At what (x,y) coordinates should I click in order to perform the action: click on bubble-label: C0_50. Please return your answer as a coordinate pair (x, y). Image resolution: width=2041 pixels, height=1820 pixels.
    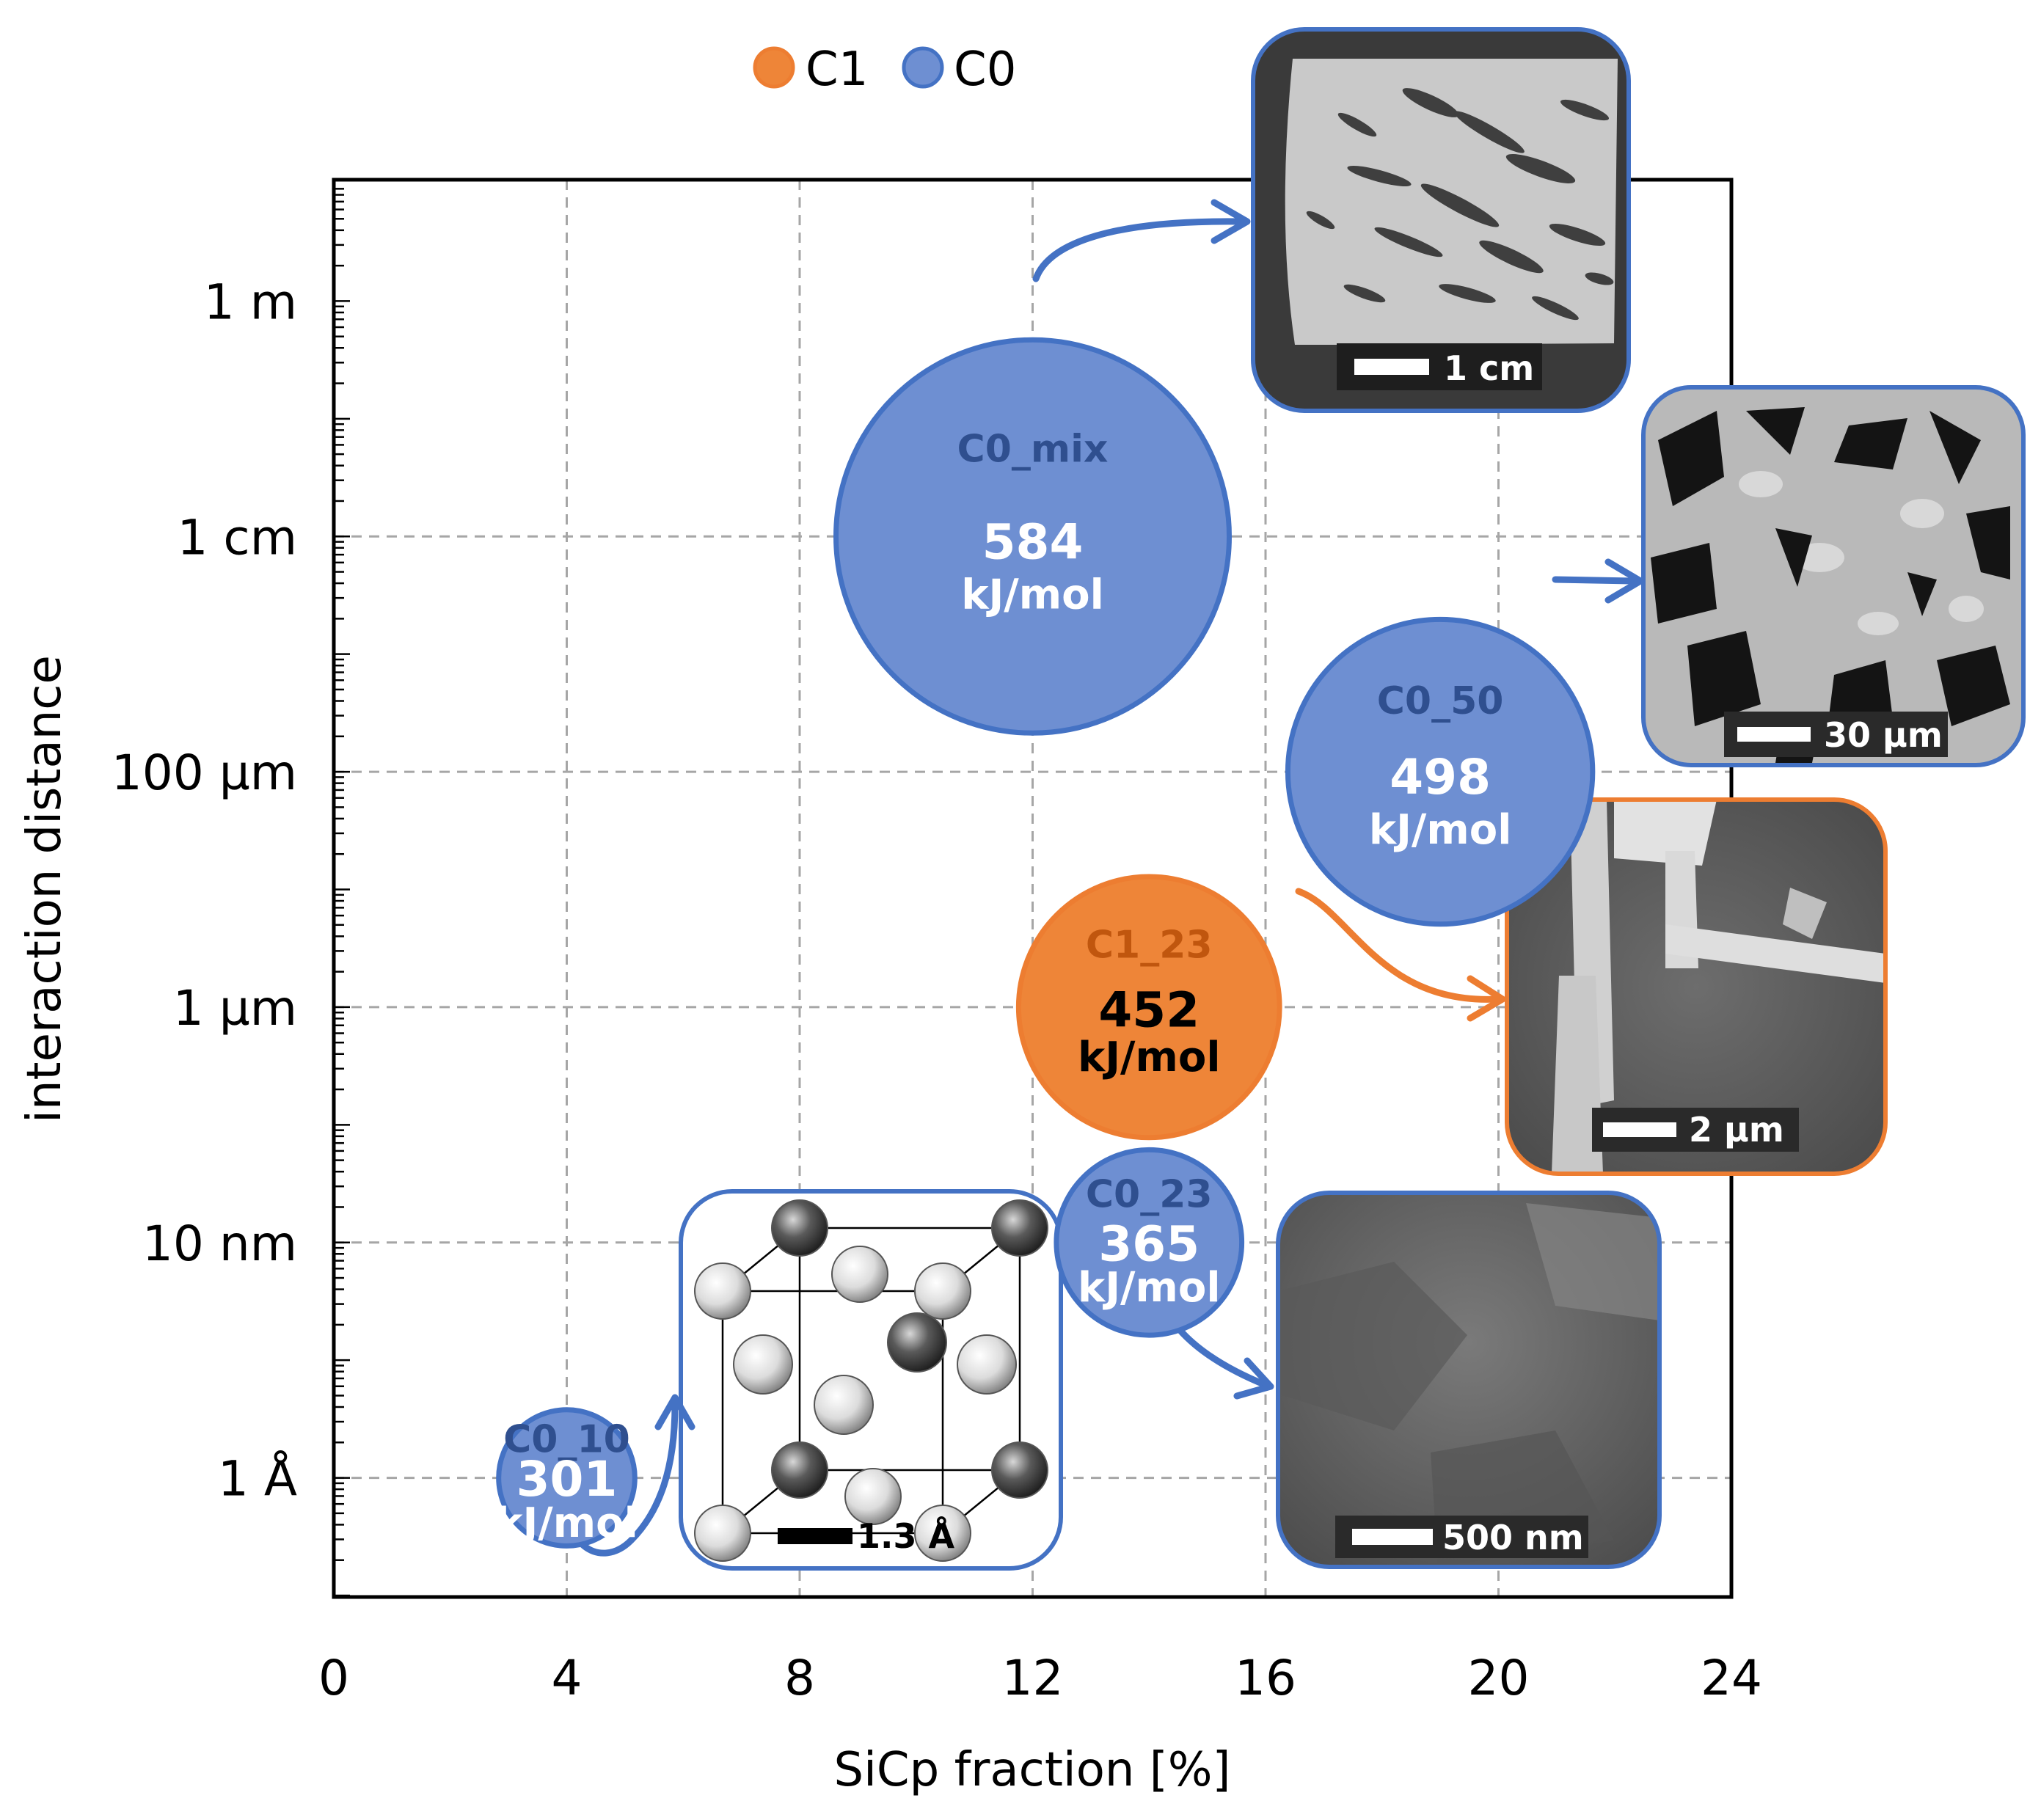
    Looking at the image, I should click on (1440, 701).